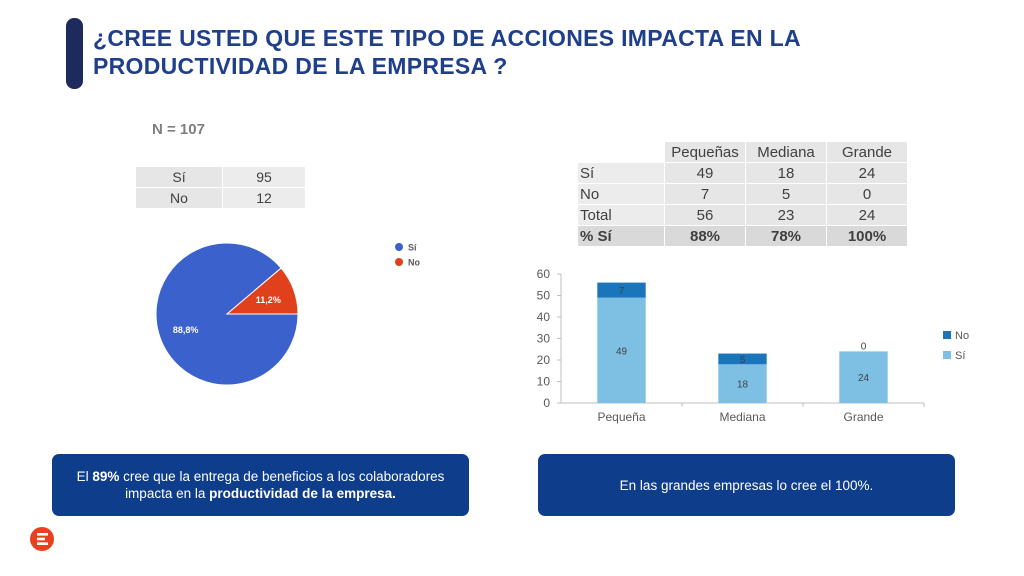 The image size is (1024, 576). I want to click on x-tick-label: Pequeña, so click(621, 417).